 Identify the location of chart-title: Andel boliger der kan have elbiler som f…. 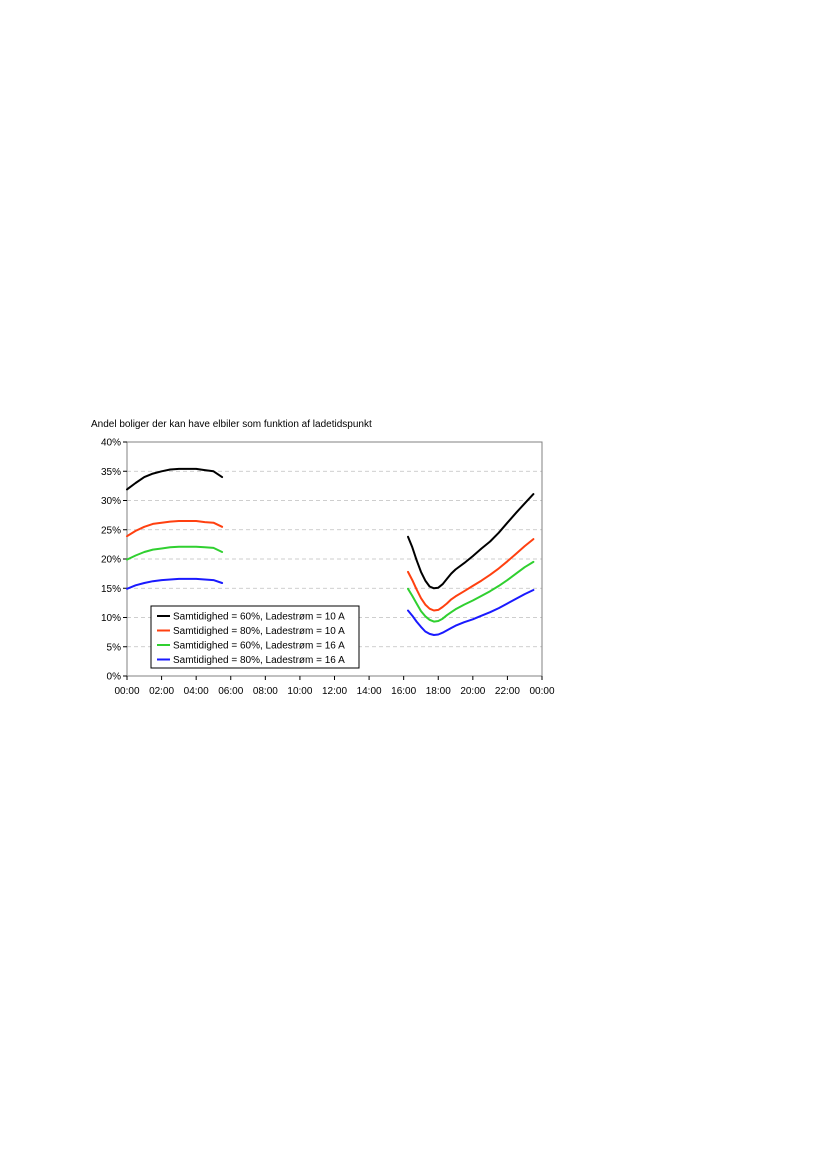
(231, 424).